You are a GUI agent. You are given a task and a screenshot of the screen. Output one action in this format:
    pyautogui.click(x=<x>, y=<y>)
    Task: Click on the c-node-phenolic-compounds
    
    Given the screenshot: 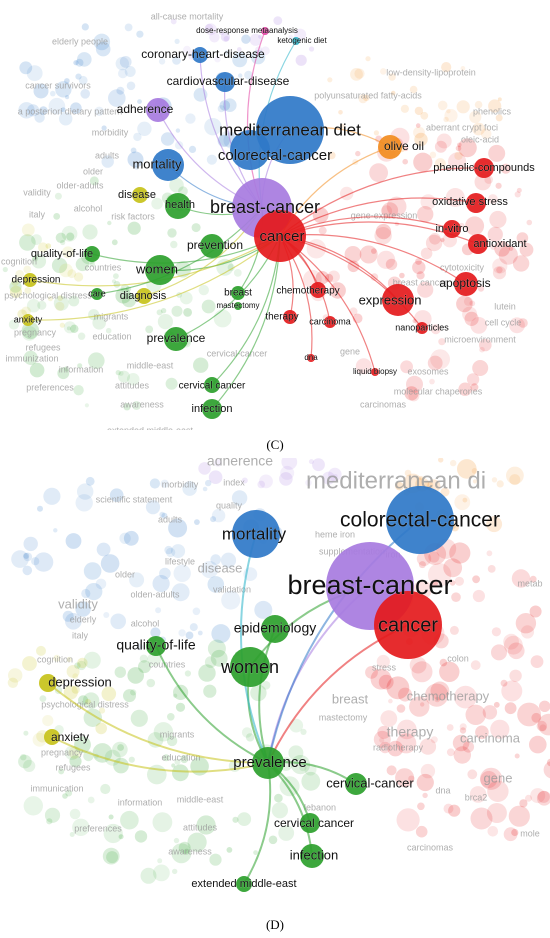 What is the action you would take?
    pyautogui.click(x=484, y=168)
    